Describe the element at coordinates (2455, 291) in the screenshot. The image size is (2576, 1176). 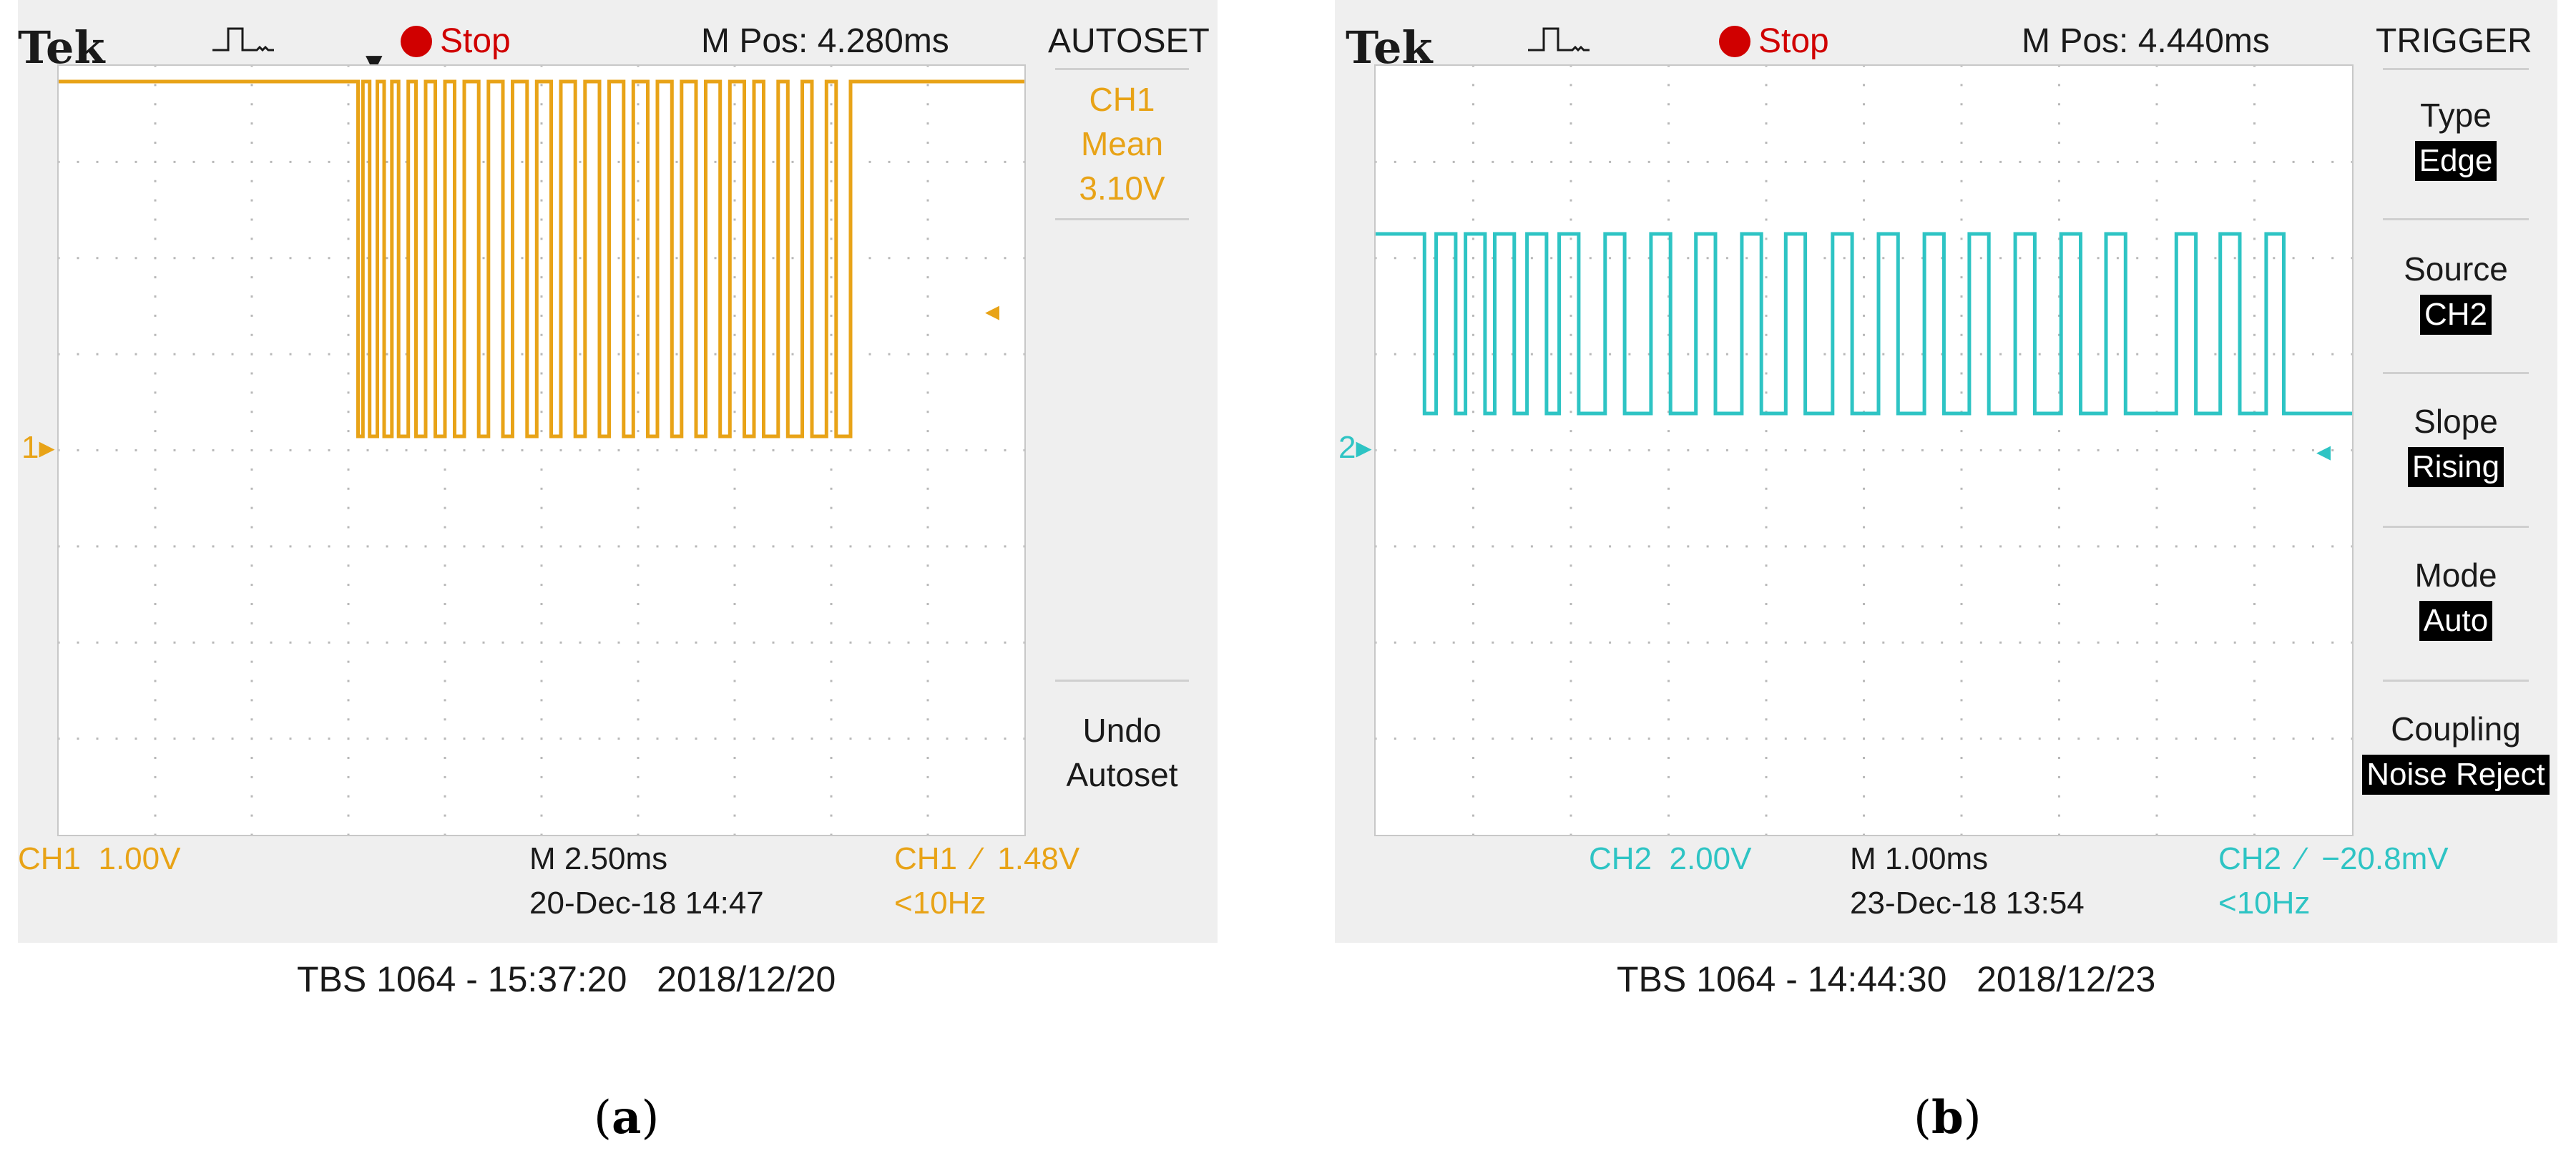
I see `menu-item-source: Source CH2` at that location.